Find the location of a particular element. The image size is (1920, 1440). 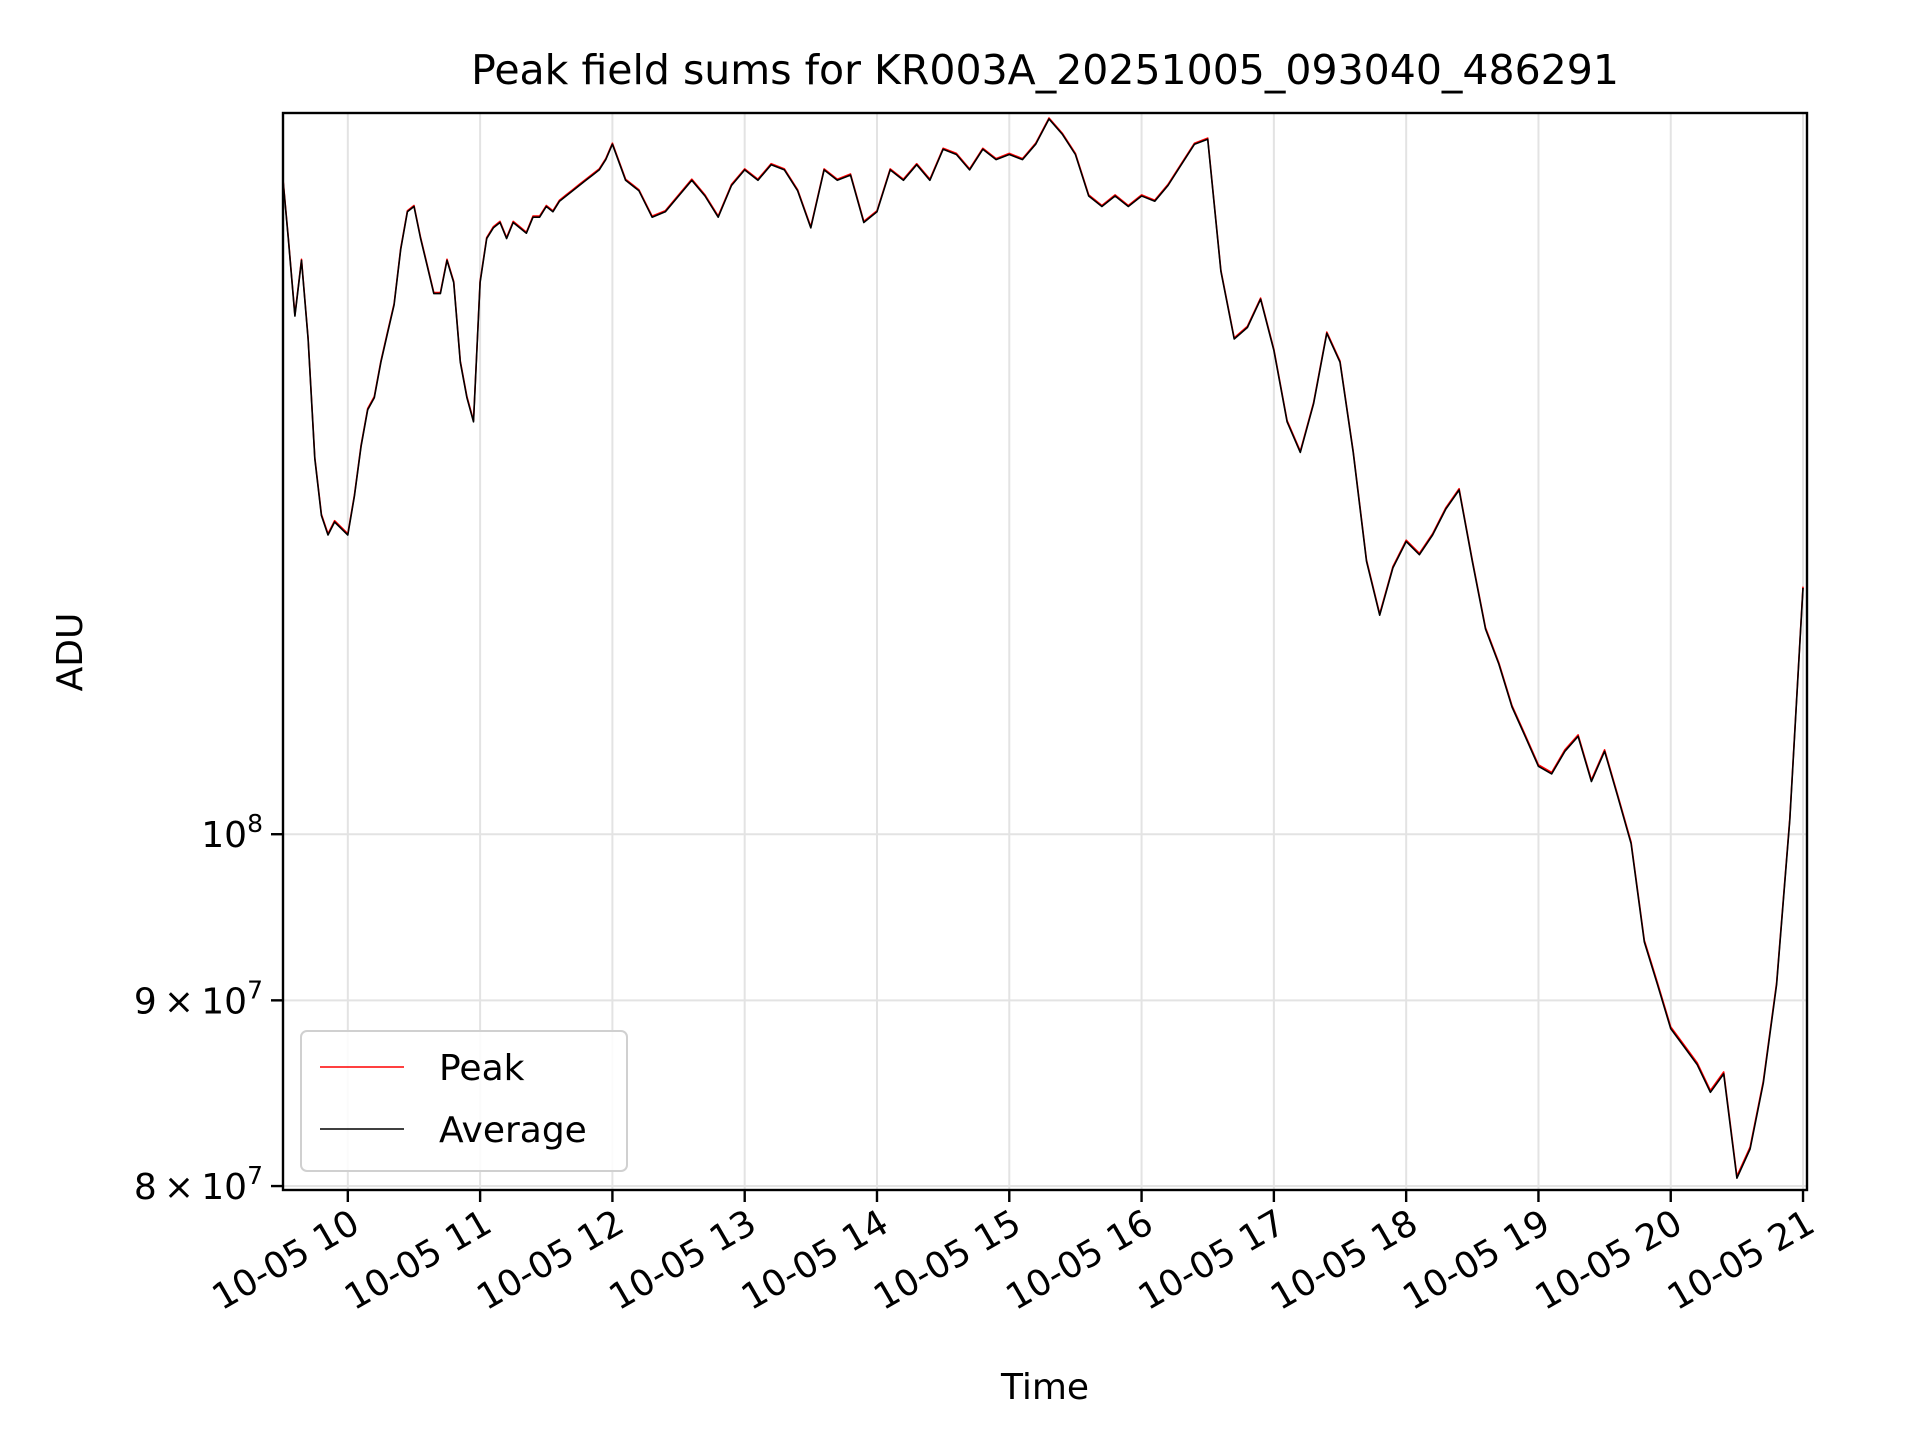

legend: Peak Average is located at coordinates (464, 1101).